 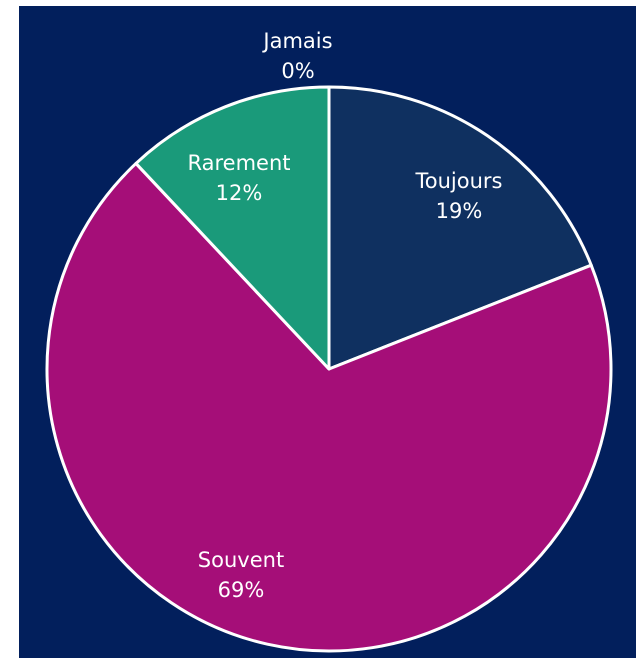 I want to click on slice-value-jamais: 0%, so click(x=297, y=71).